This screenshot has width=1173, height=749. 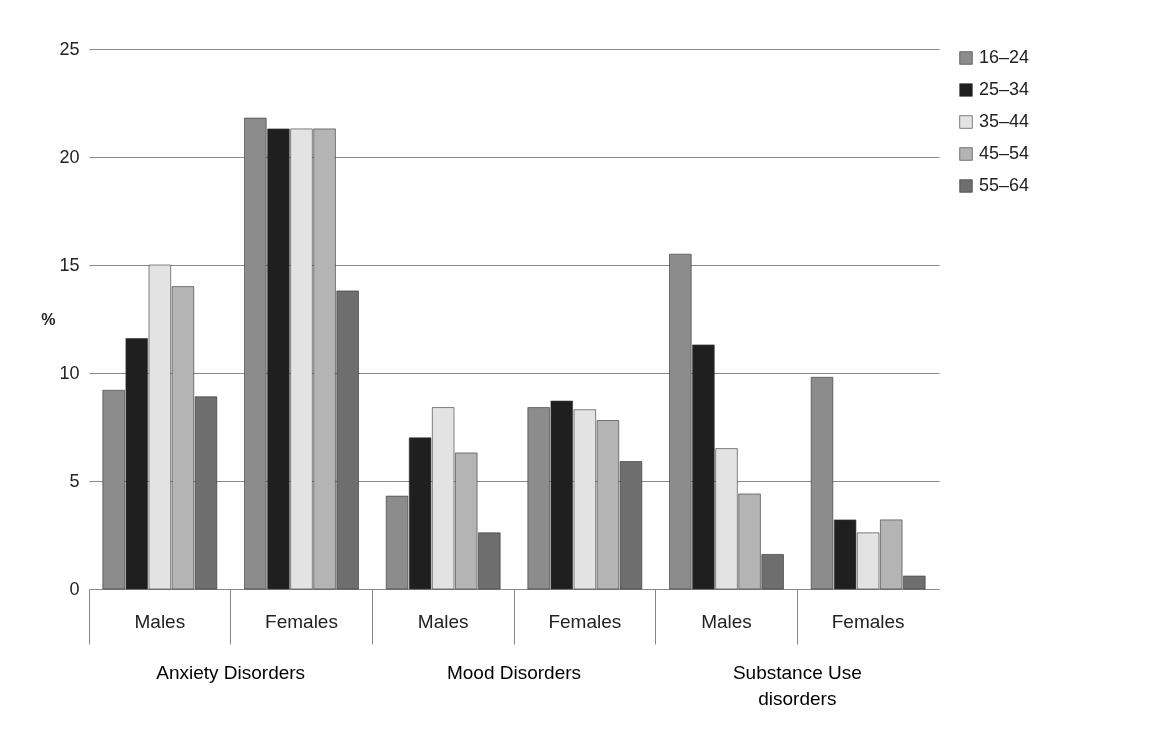 What do you see at coordinates (69, 48) in the screenshot?
I see `y-tick-label: 25` at bounding box center [69, 48].